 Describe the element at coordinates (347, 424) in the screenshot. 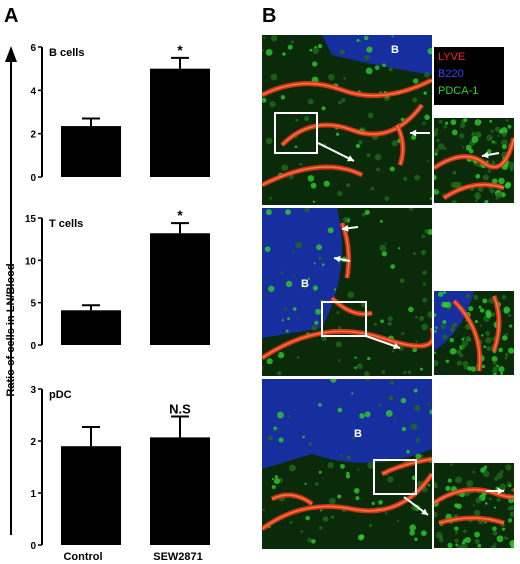

I see `b220-region` at that location.